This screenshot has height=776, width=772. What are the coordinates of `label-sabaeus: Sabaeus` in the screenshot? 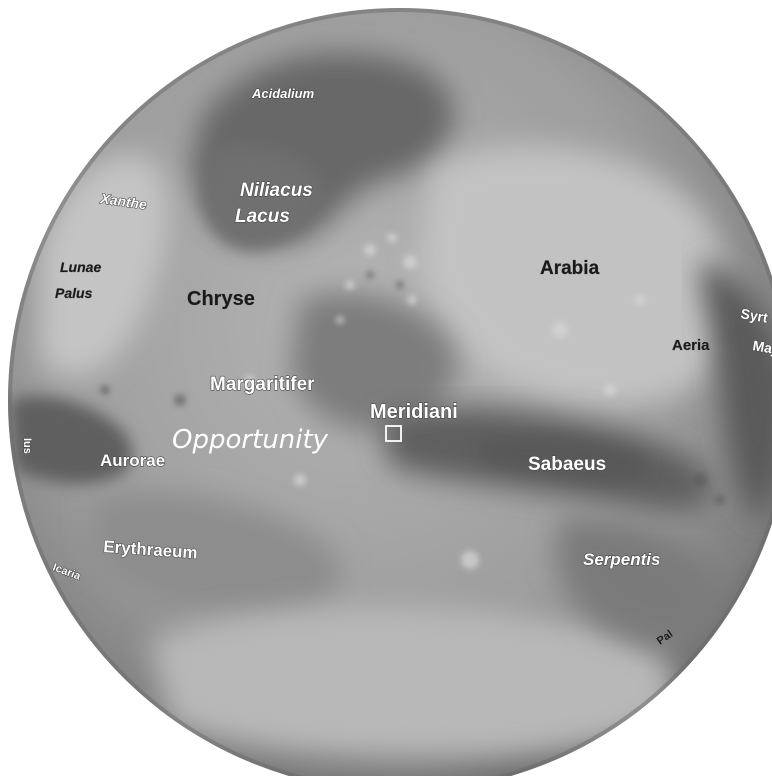 It's located at (567, 464).